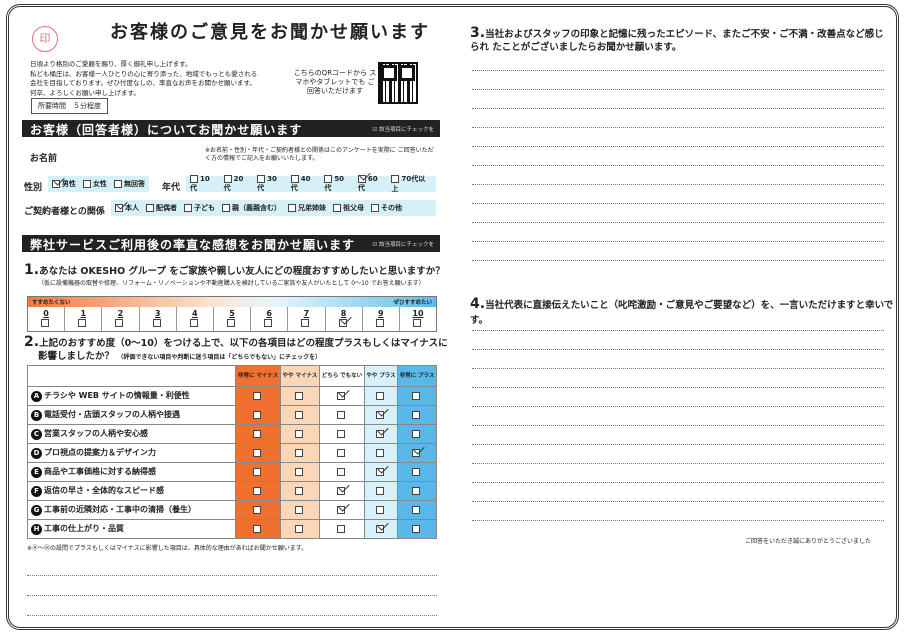 Image resolution: width=905 pixels, height=634 pixels. What do you see at coordinates (129, 184) in the screenshot?
I see `gender-option: 無回答` at bounding box center [129, 184].